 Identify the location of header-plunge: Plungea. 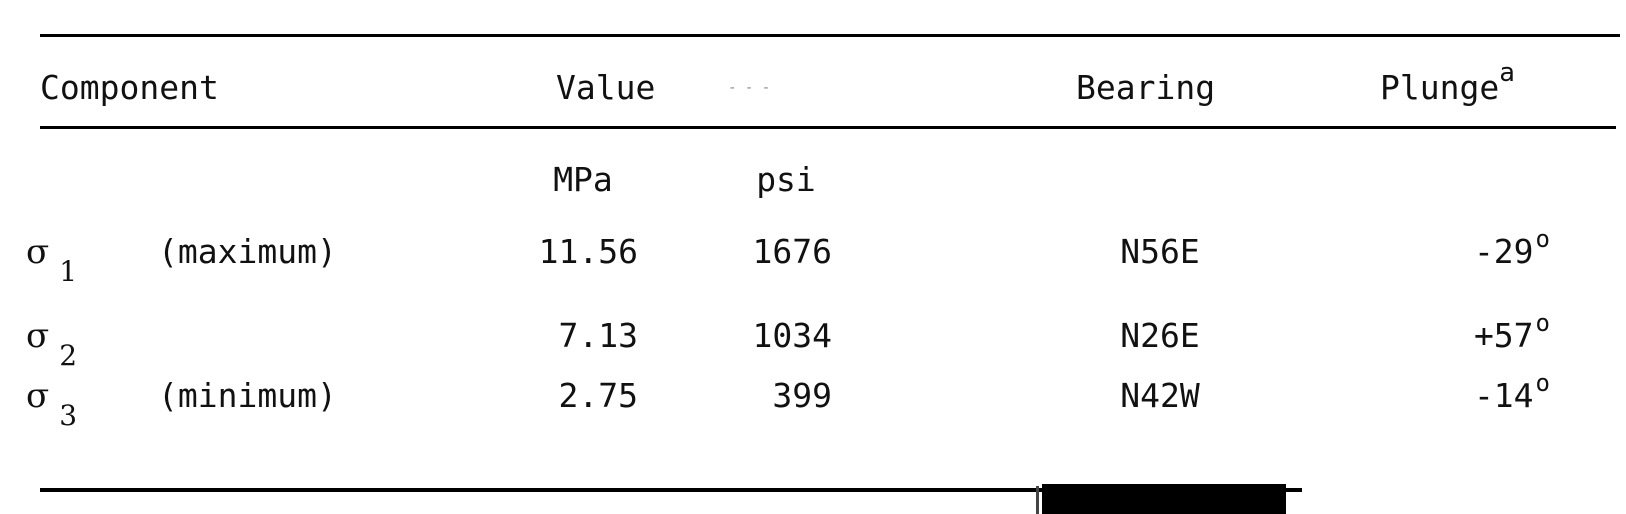
(1480, 84).